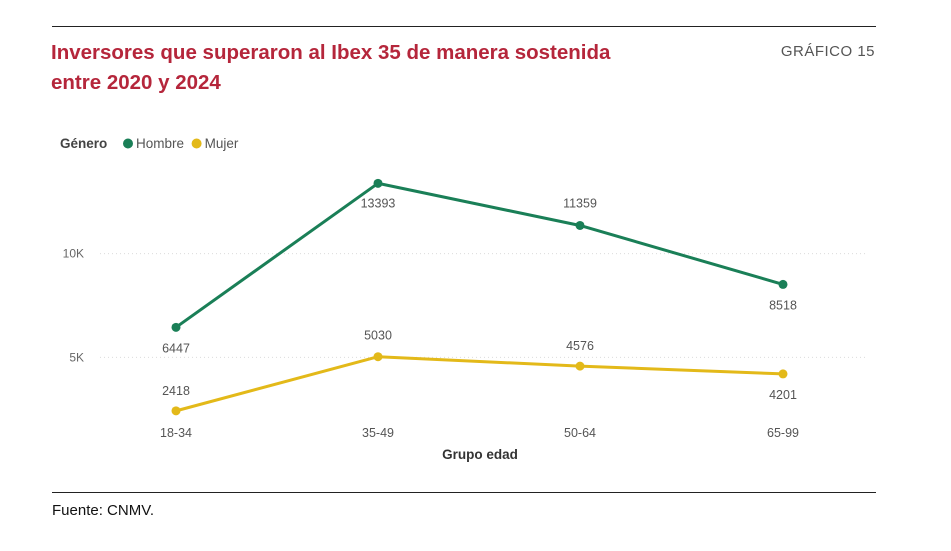  I want to click on source-note: Fuente: CNMV., so click(103, 510).